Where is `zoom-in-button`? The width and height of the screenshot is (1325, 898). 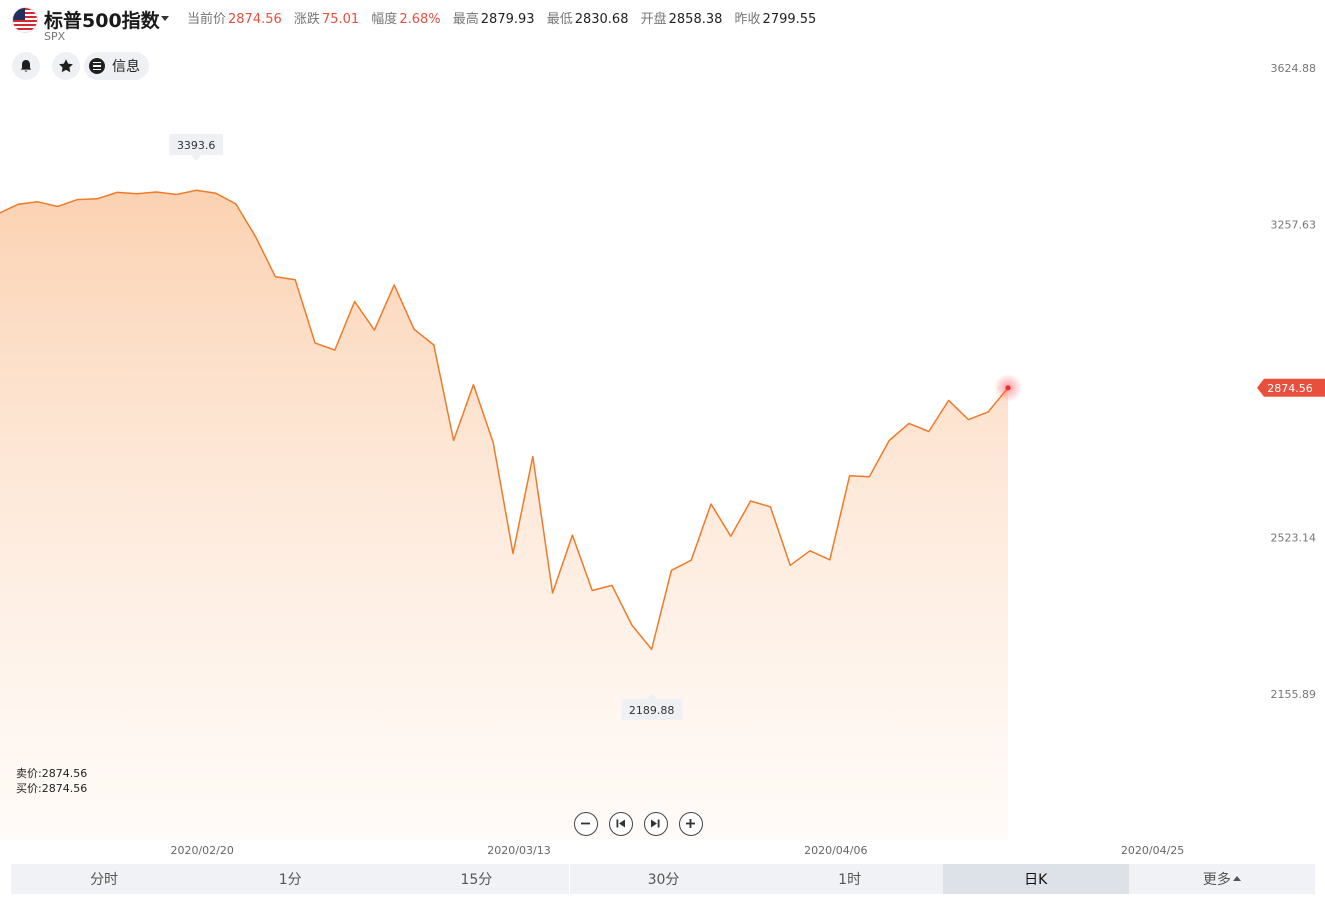 zoom-in-button is located at coordinates (691, 824).